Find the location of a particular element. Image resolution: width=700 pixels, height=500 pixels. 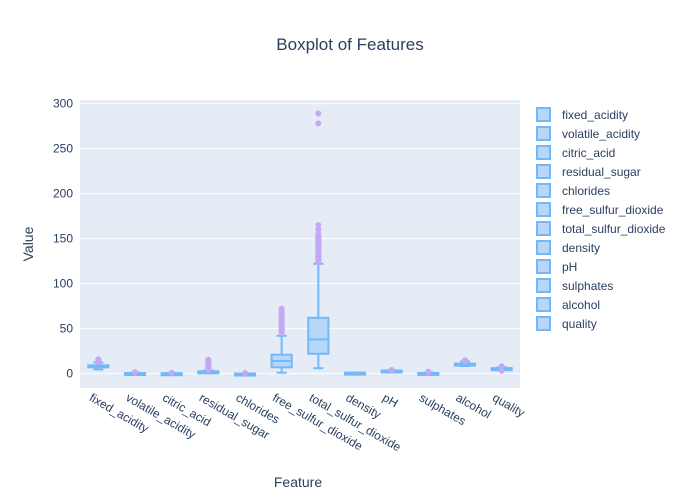

box-chlorides is located at coordinates (245, 373).